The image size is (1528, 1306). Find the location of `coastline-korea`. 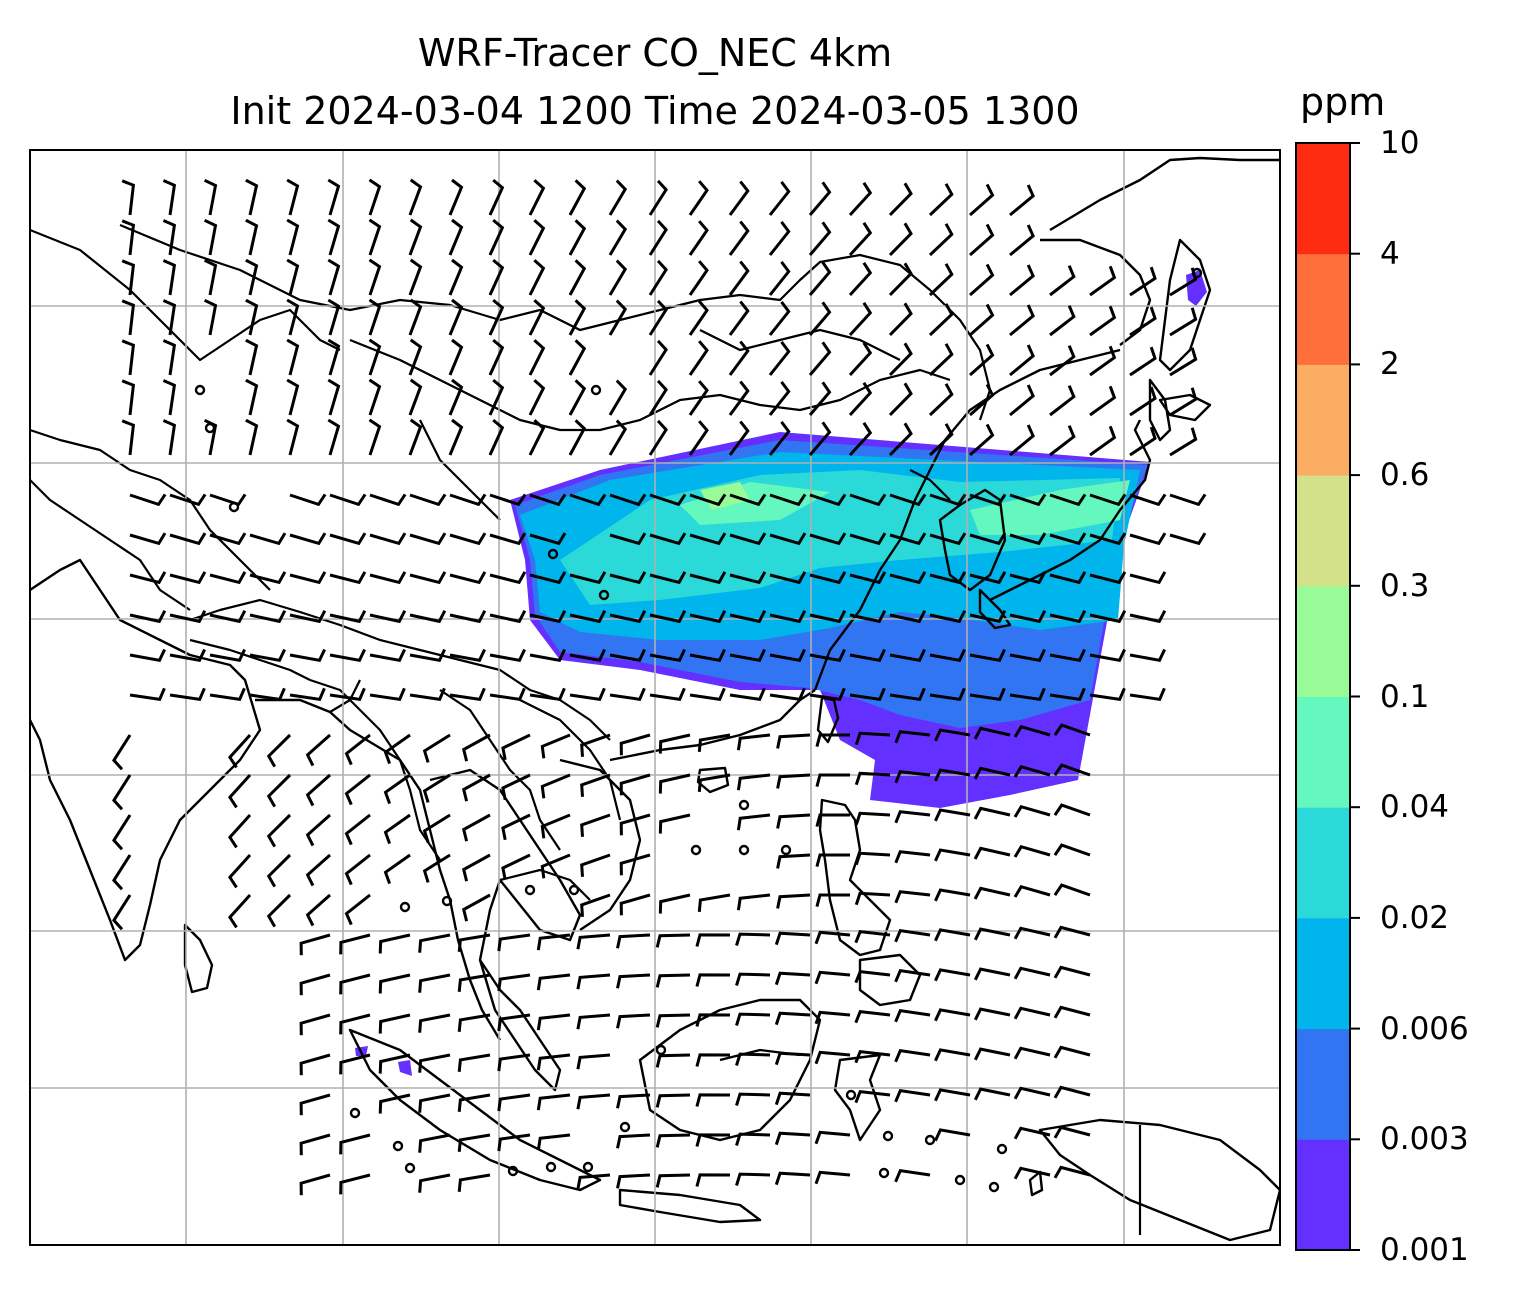

coastline-korea is located at coordinates (972, 540).